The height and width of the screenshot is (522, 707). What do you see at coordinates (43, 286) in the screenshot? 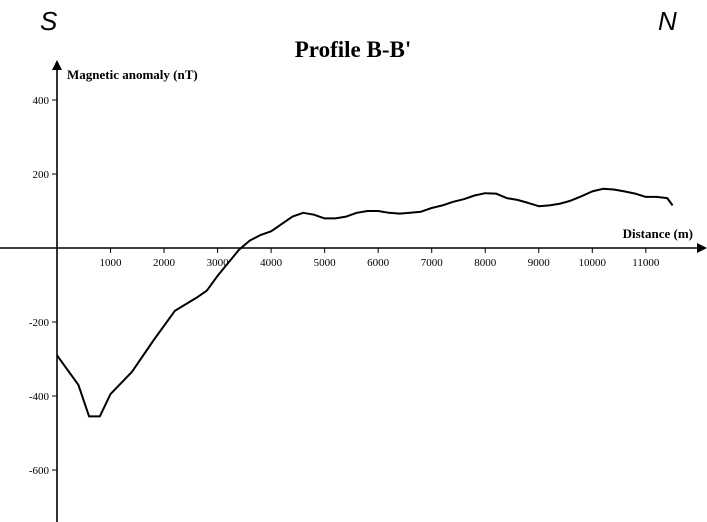
I see `y-axis-ticks: 400 200 -200 -400 -600` at bounding box center [43, 286].